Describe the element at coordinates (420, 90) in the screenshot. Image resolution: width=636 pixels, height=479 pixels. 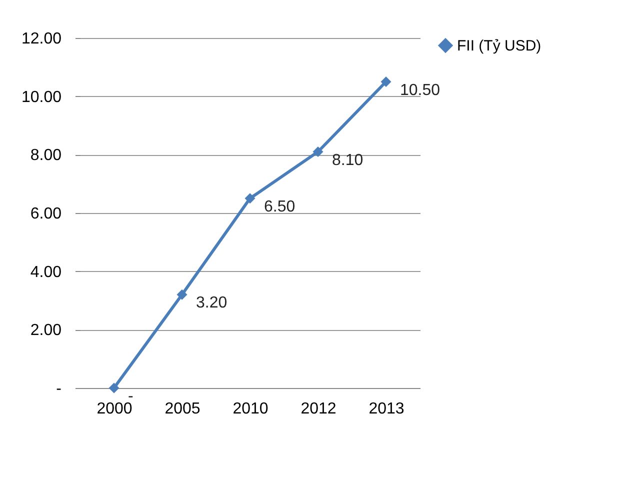
I see `data-label: 10.50` at that location.